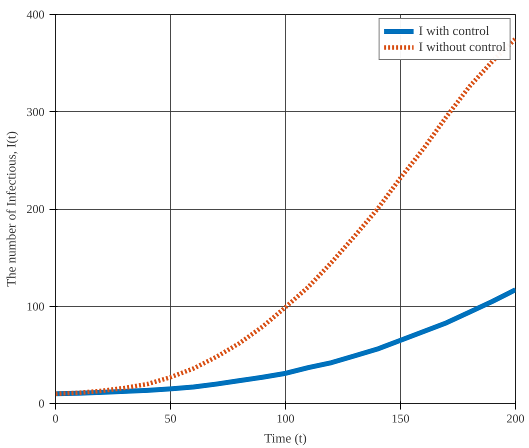 This screenshot has width=529, height=448. What do you see at coordinates (55, 419) in the screenshot?
I see `x-tick-label: 0` at bounding box center [55, 419].